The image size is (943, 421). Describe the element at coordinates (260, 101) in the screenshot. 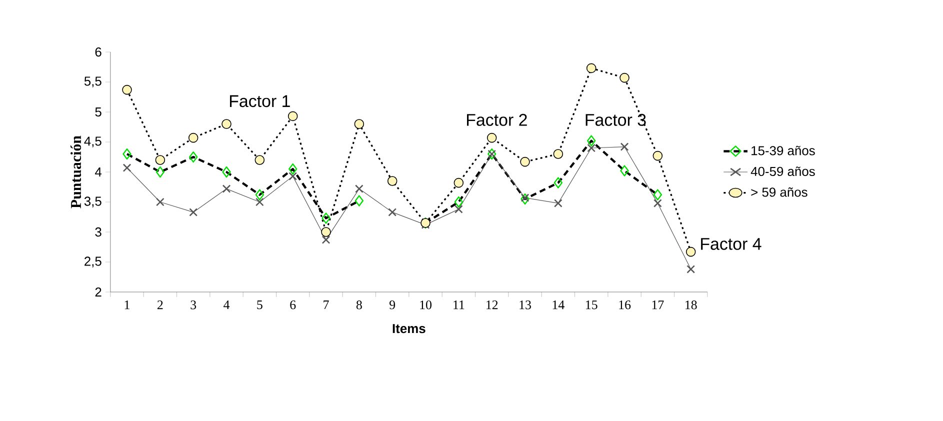

I see `annotation: Factor 1` at that location.